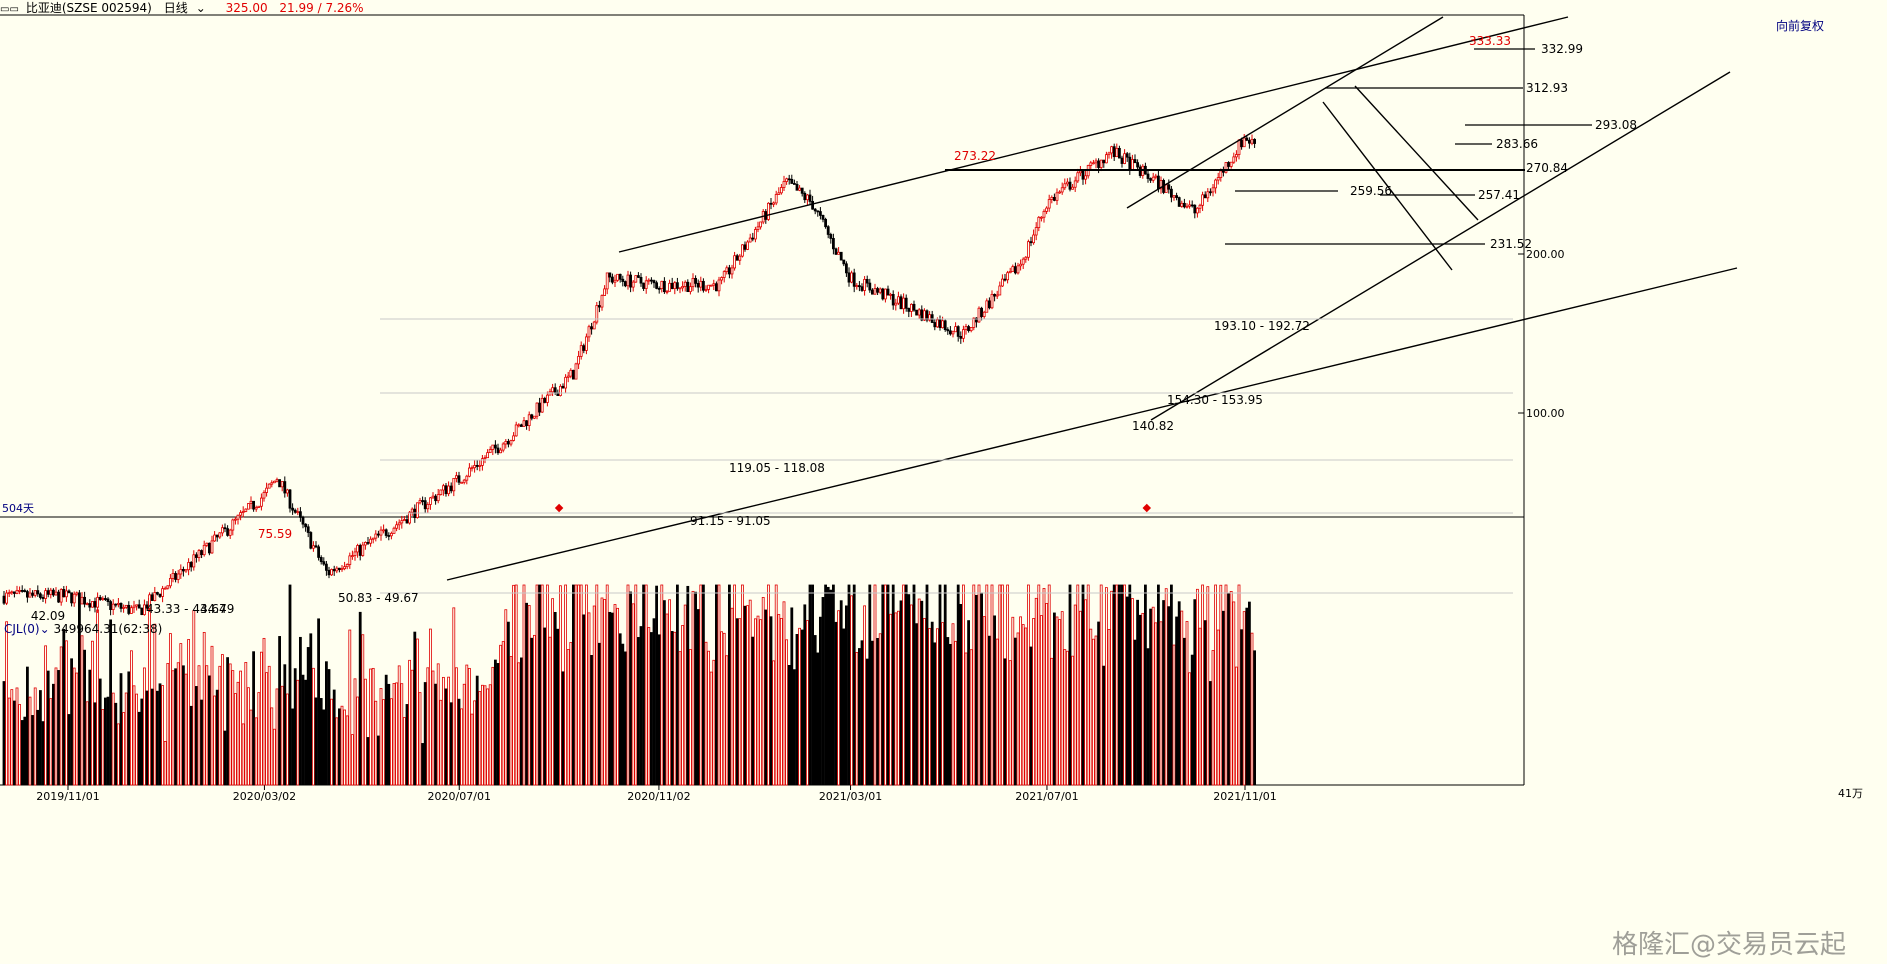  What do you see at coordinates (9, 9) in the screenshot?
I see `window-menu-icon: ▭▭` at bounding box center [9, 9].